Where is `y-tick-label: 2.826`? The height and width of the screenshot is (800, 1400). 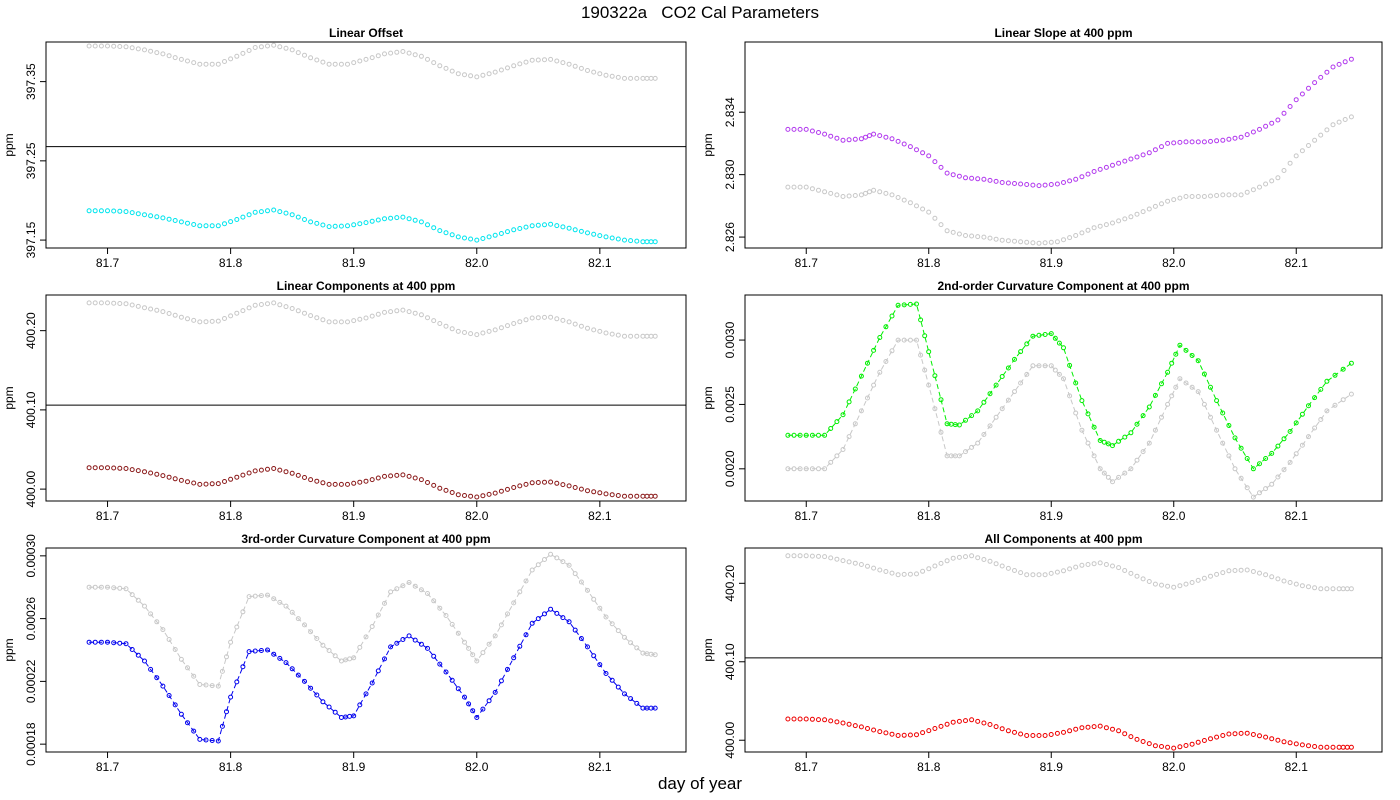
y-tick-label: 2.826 is located at coordinates (730, 237).